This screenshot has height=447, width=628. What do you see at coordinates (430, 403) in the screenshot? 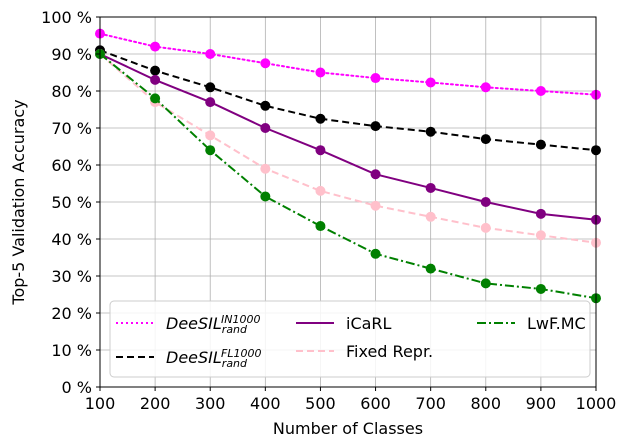
I see `x-tick-label: 700` at bounding box center [430, 403].